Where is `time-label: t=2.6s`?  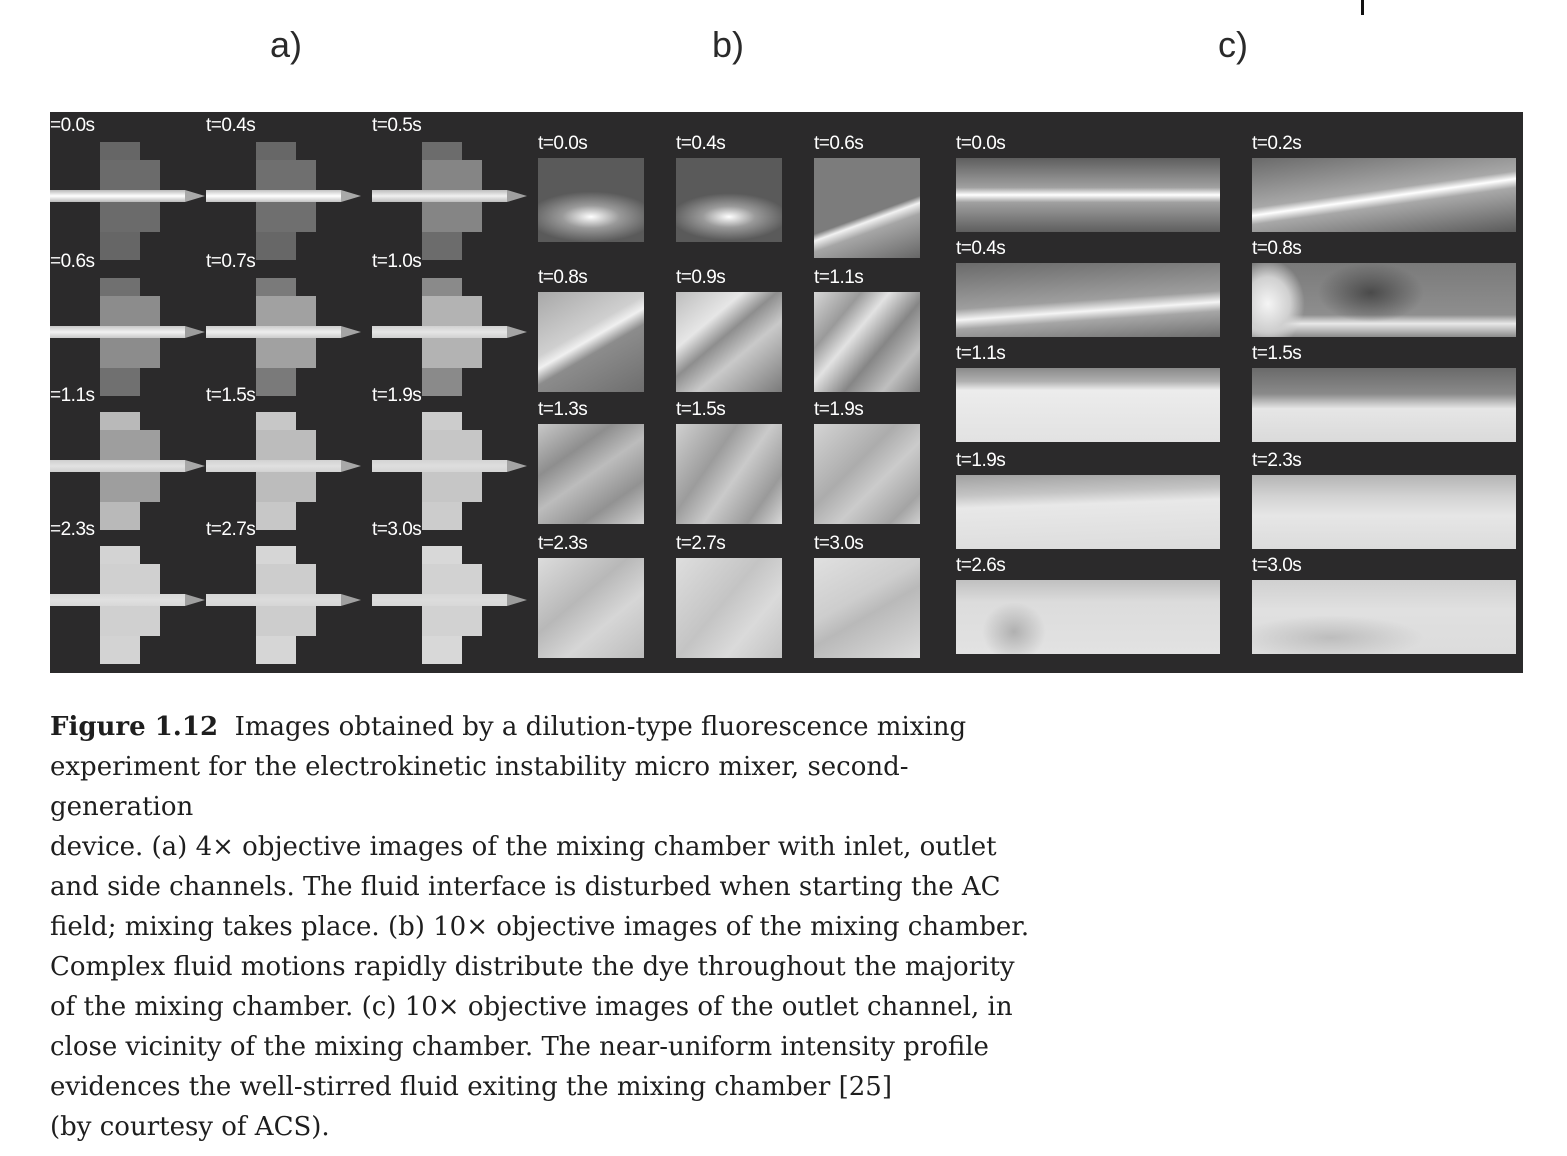 time-label: t=2.6s is located at coordinates (981, 565).